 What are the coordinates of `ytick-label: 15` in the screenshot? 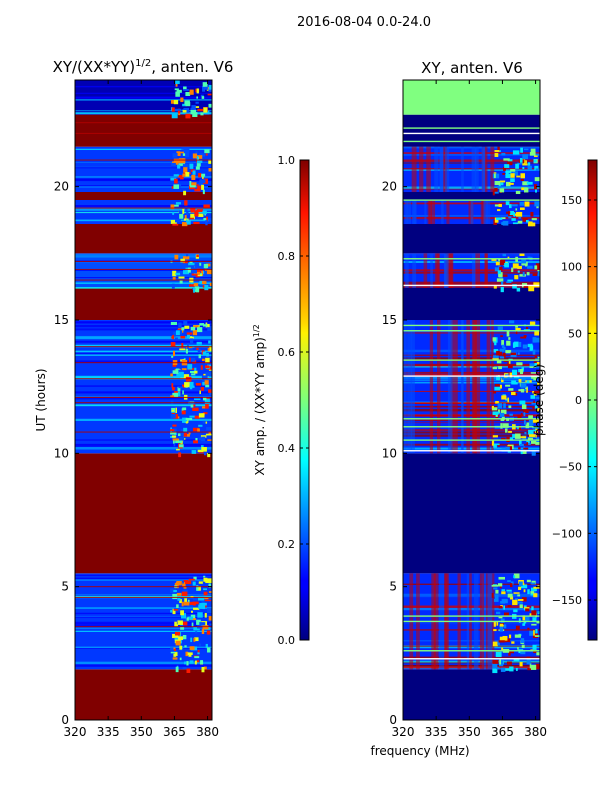 It's located at (61, 320).